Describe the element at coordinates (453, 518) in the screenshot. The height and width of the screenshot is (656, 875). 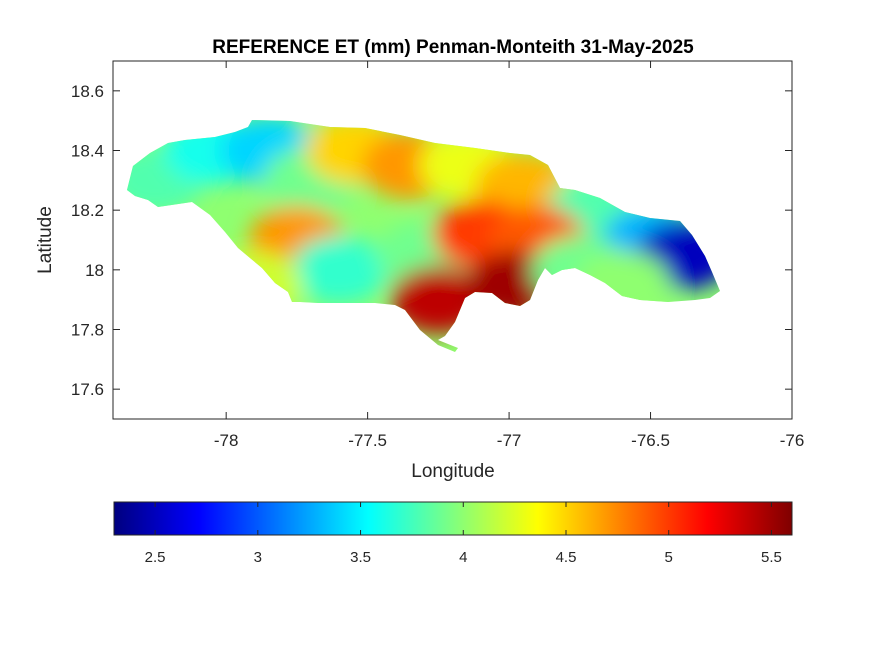
I see `colorbar` at that location.